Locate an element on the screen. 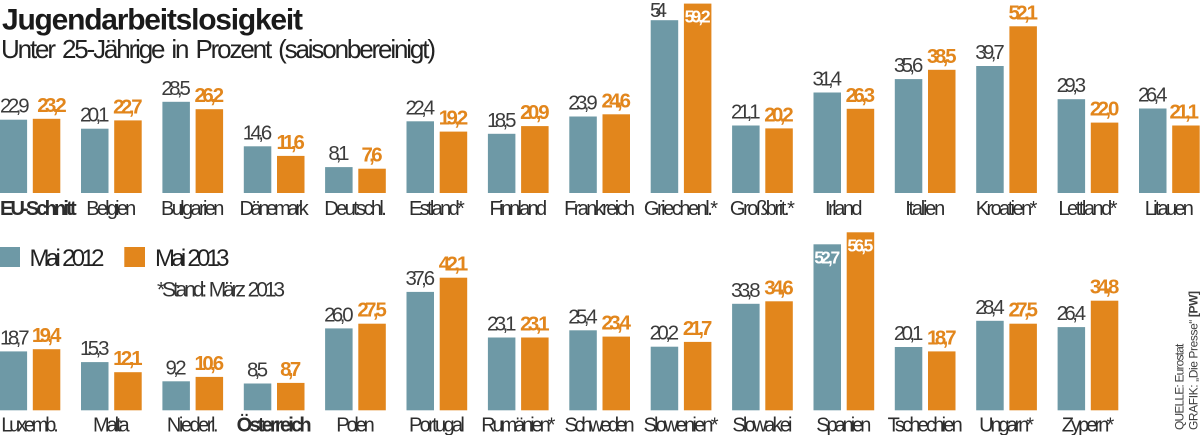 This screenshot has height=435, width=1200. svg-text: Rumänien* is located at coordinates (518, 425).